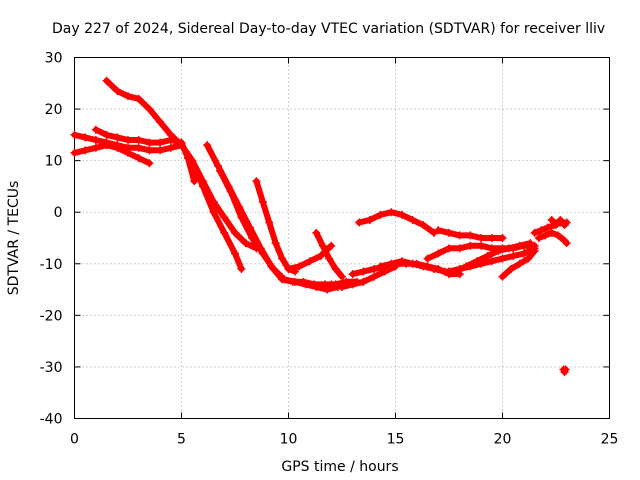  What do you see at coordinates (54, 59) in the screenshot?
I see `y-tick-label: 30` at bounding box center [54, 59].